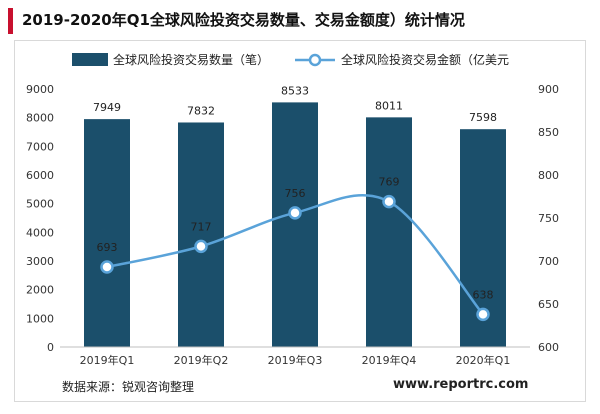 The height and width of the screenshot is (414, 600). Describe the element at coordinates (290, 59) in the screenshot. I see `legend-layer: 全球风险投资交易数量（笔） 全球风险投资交易金额（亿美元` at that location.